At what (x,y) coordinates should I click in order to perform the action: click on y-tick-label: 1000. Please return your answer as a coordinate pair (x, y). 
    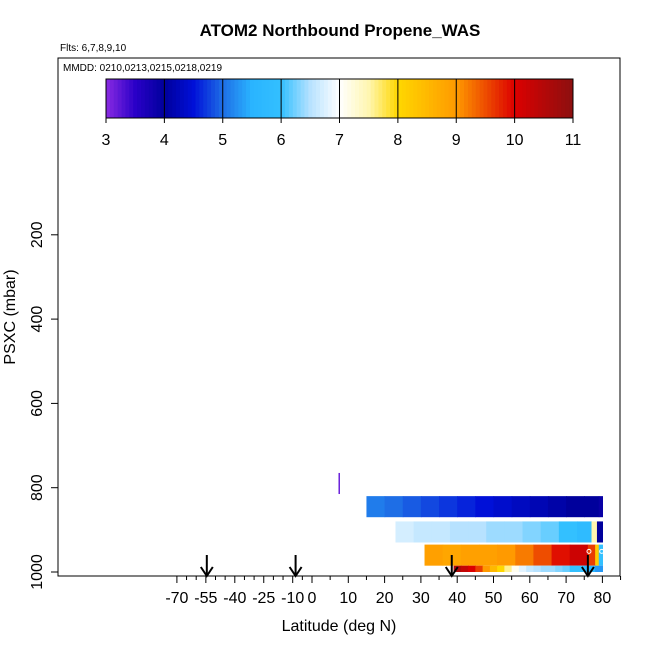
    Looking at the image, I should click on (37, 572).